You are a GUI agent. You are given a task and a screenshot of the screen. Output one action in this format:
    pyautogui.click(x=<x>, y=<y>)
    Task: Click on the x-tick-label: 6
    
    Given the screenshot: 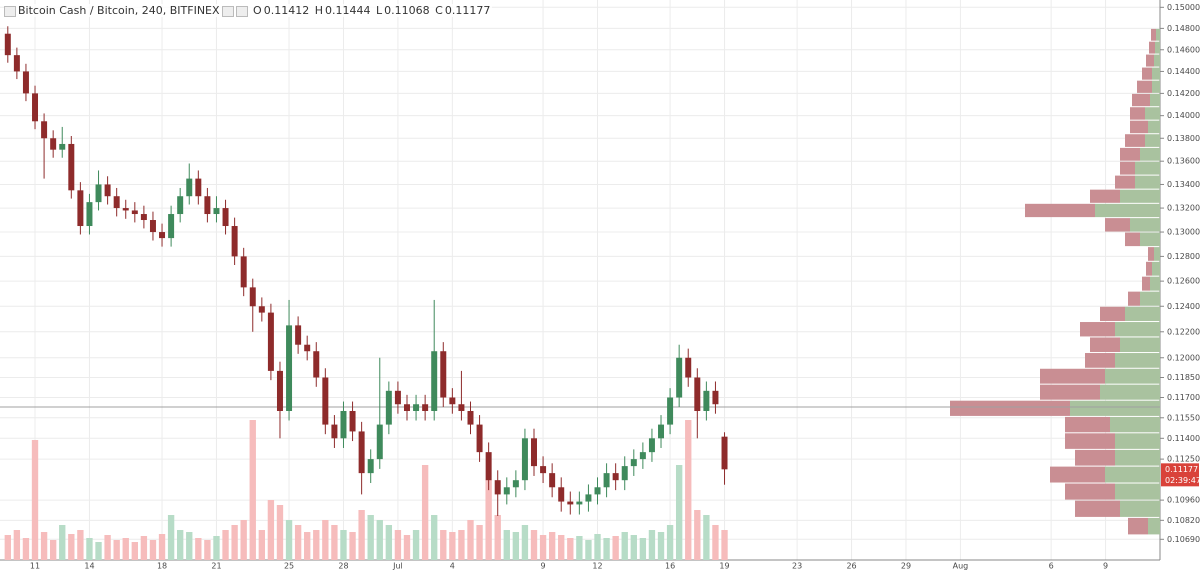 What is the action you would take?
    pyautogui.click(x=1051, y=566)
    